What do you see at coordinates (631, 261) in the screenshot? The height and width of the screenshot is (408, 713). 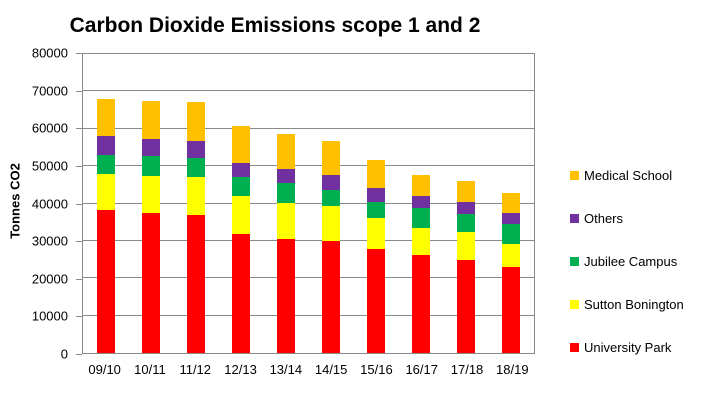 I see `legend-label: Jubilee Campus` at bounding box center [631, 261].